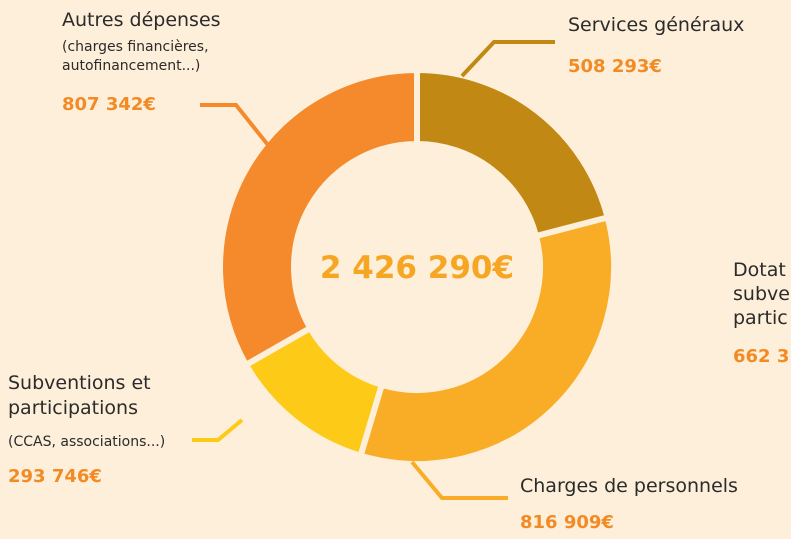 The image size is (791, 539). I want to click on center-label: 2 426 290€, so click(417, 268).